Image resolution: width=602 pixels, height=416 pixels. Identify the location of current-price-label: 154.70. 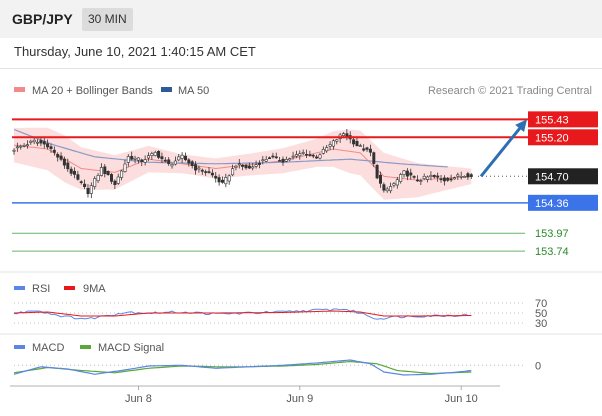
(552, 177).